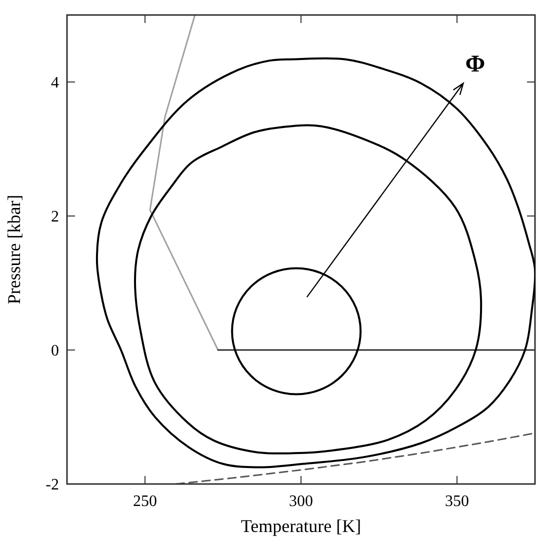  I want to click on y-tick-label: 0, so click(55, 351).